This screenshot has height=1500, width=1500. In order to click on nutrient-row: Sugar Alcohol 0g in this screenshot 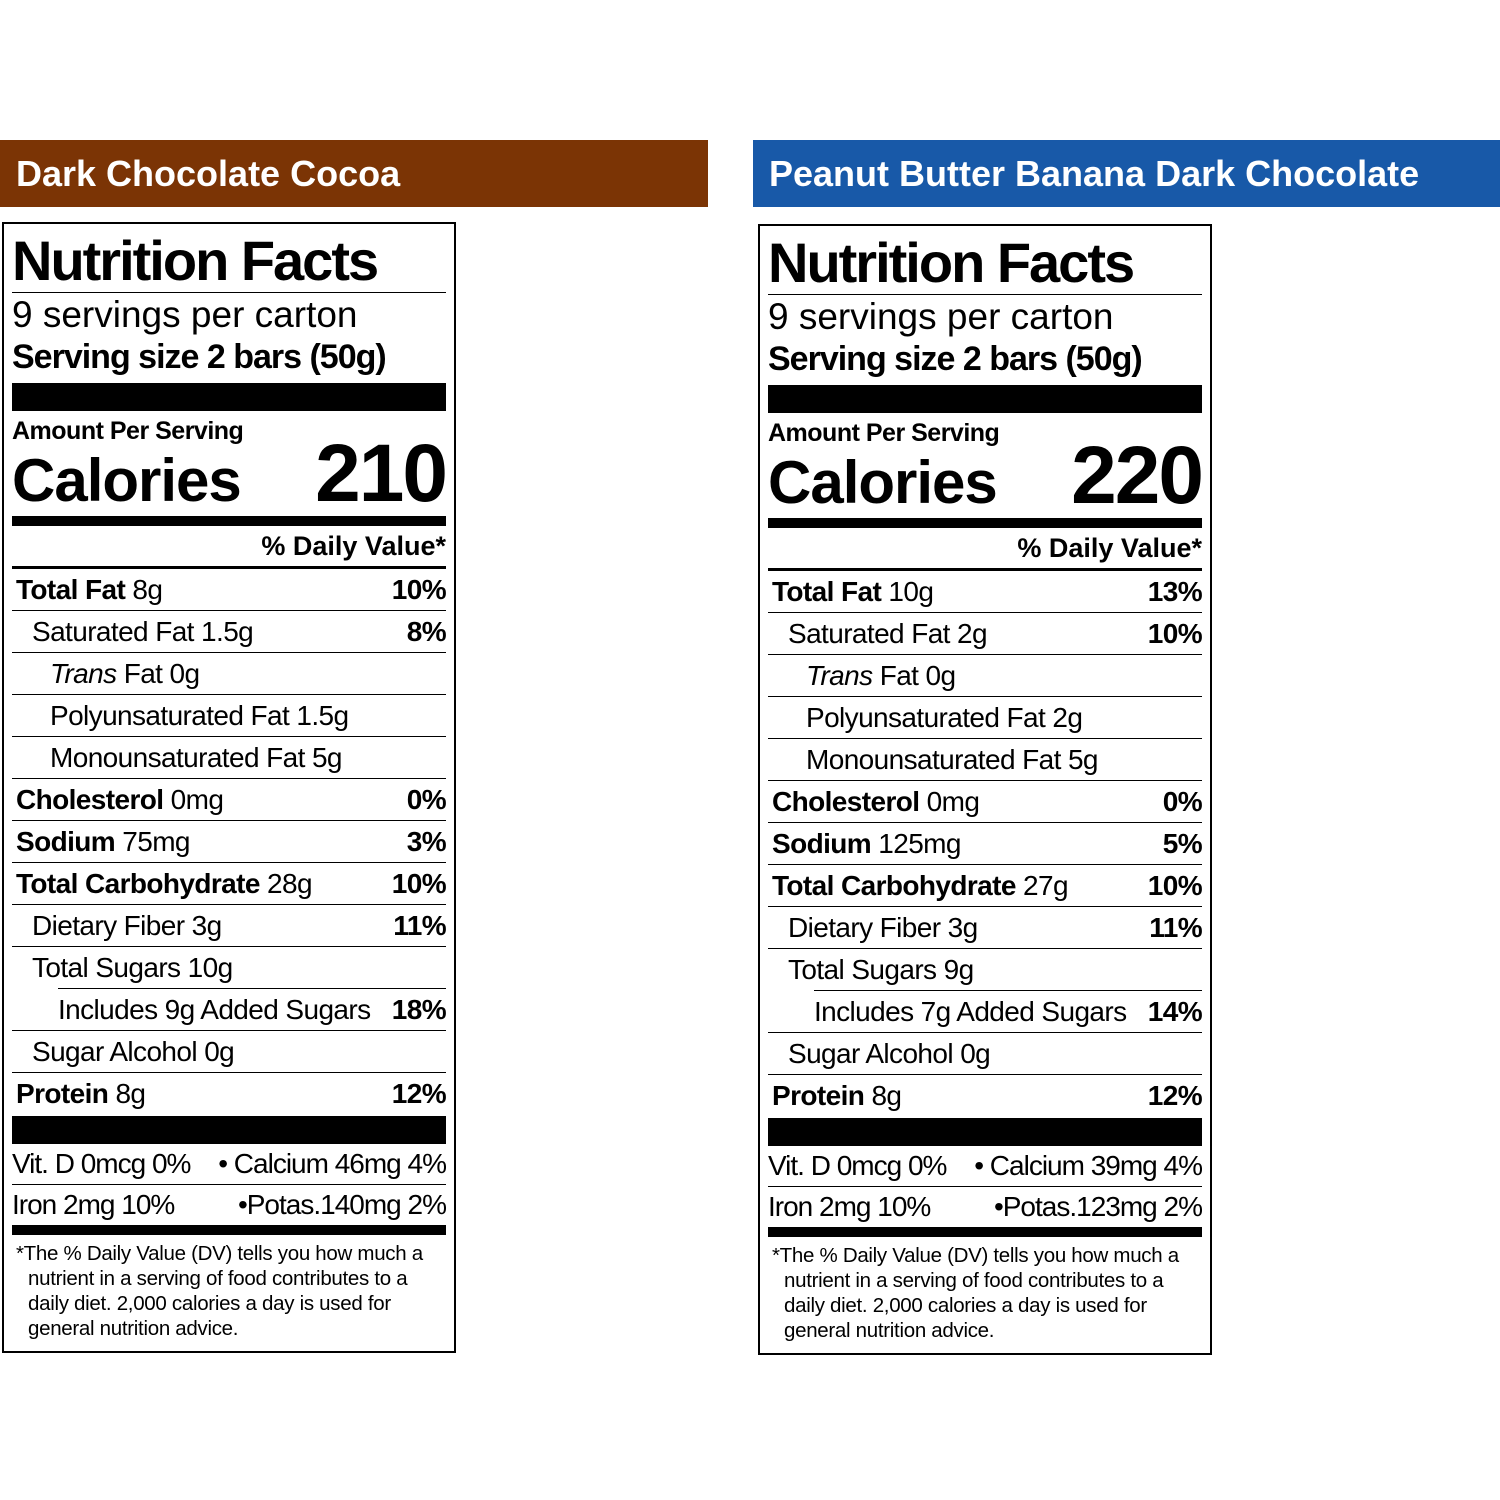, I will do `click(229, 1051)`.